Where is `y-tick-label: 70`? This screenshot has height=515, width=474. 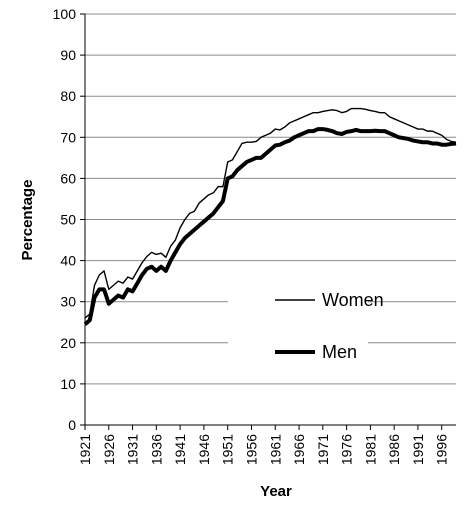
y-tick-label: 70 is located at coordinates (68, 137).